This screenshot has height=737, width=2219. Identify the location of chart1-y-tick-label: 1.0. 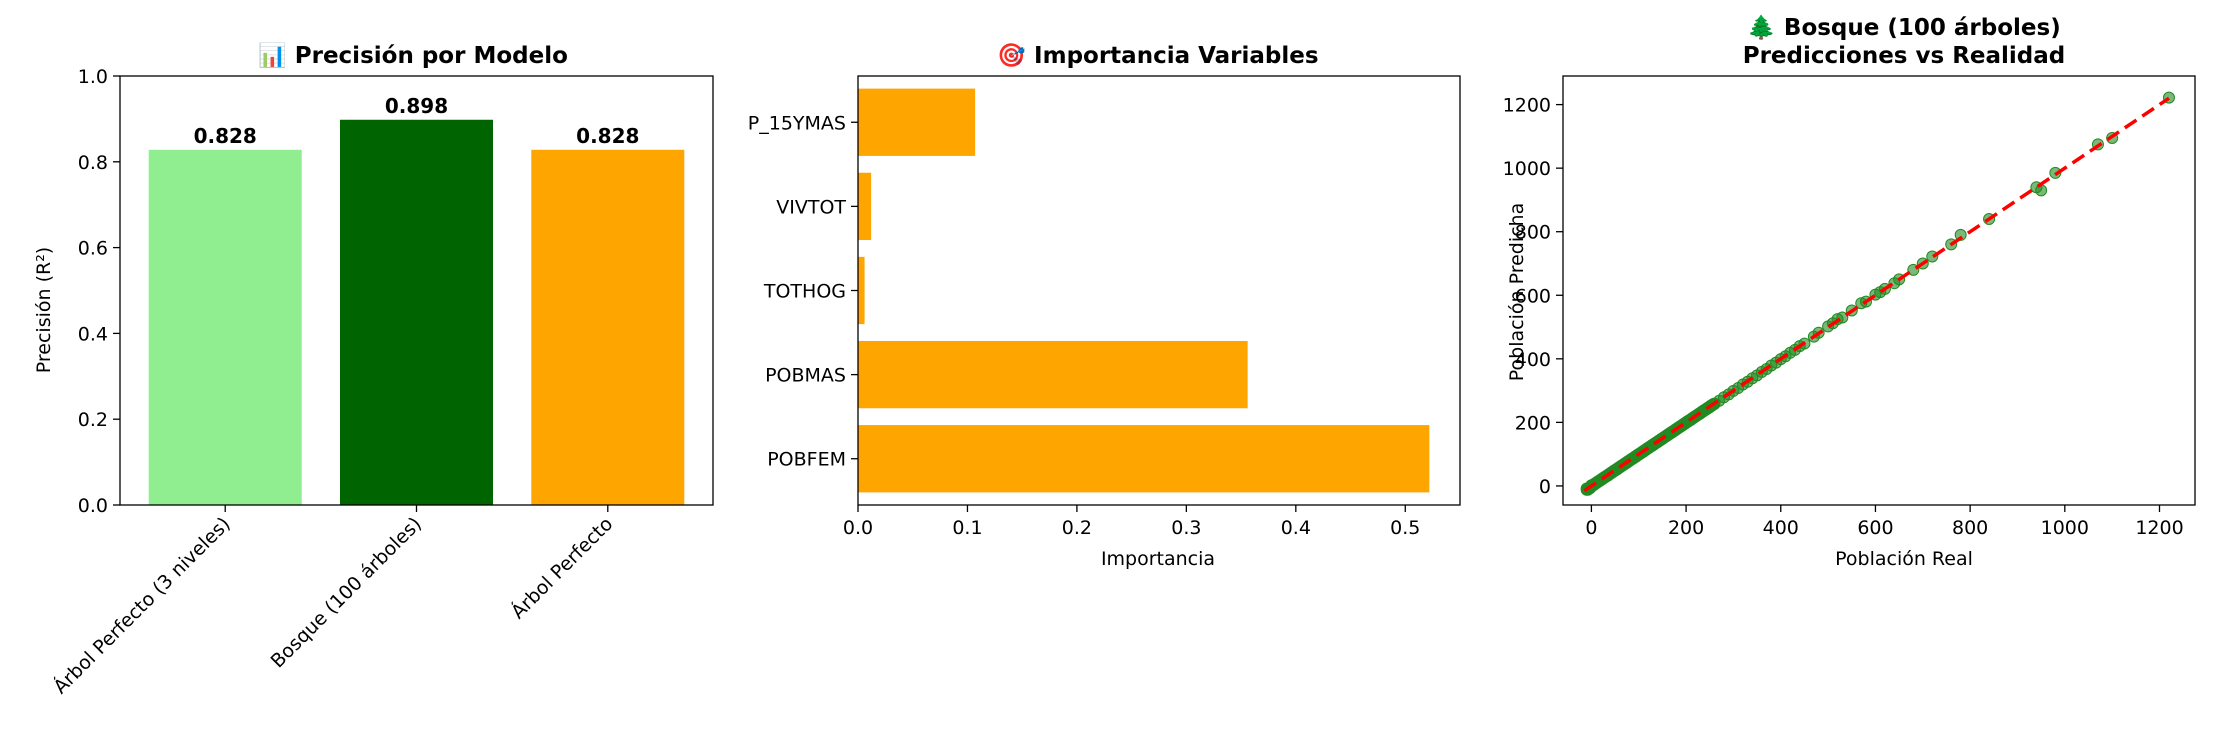
(93, 77).